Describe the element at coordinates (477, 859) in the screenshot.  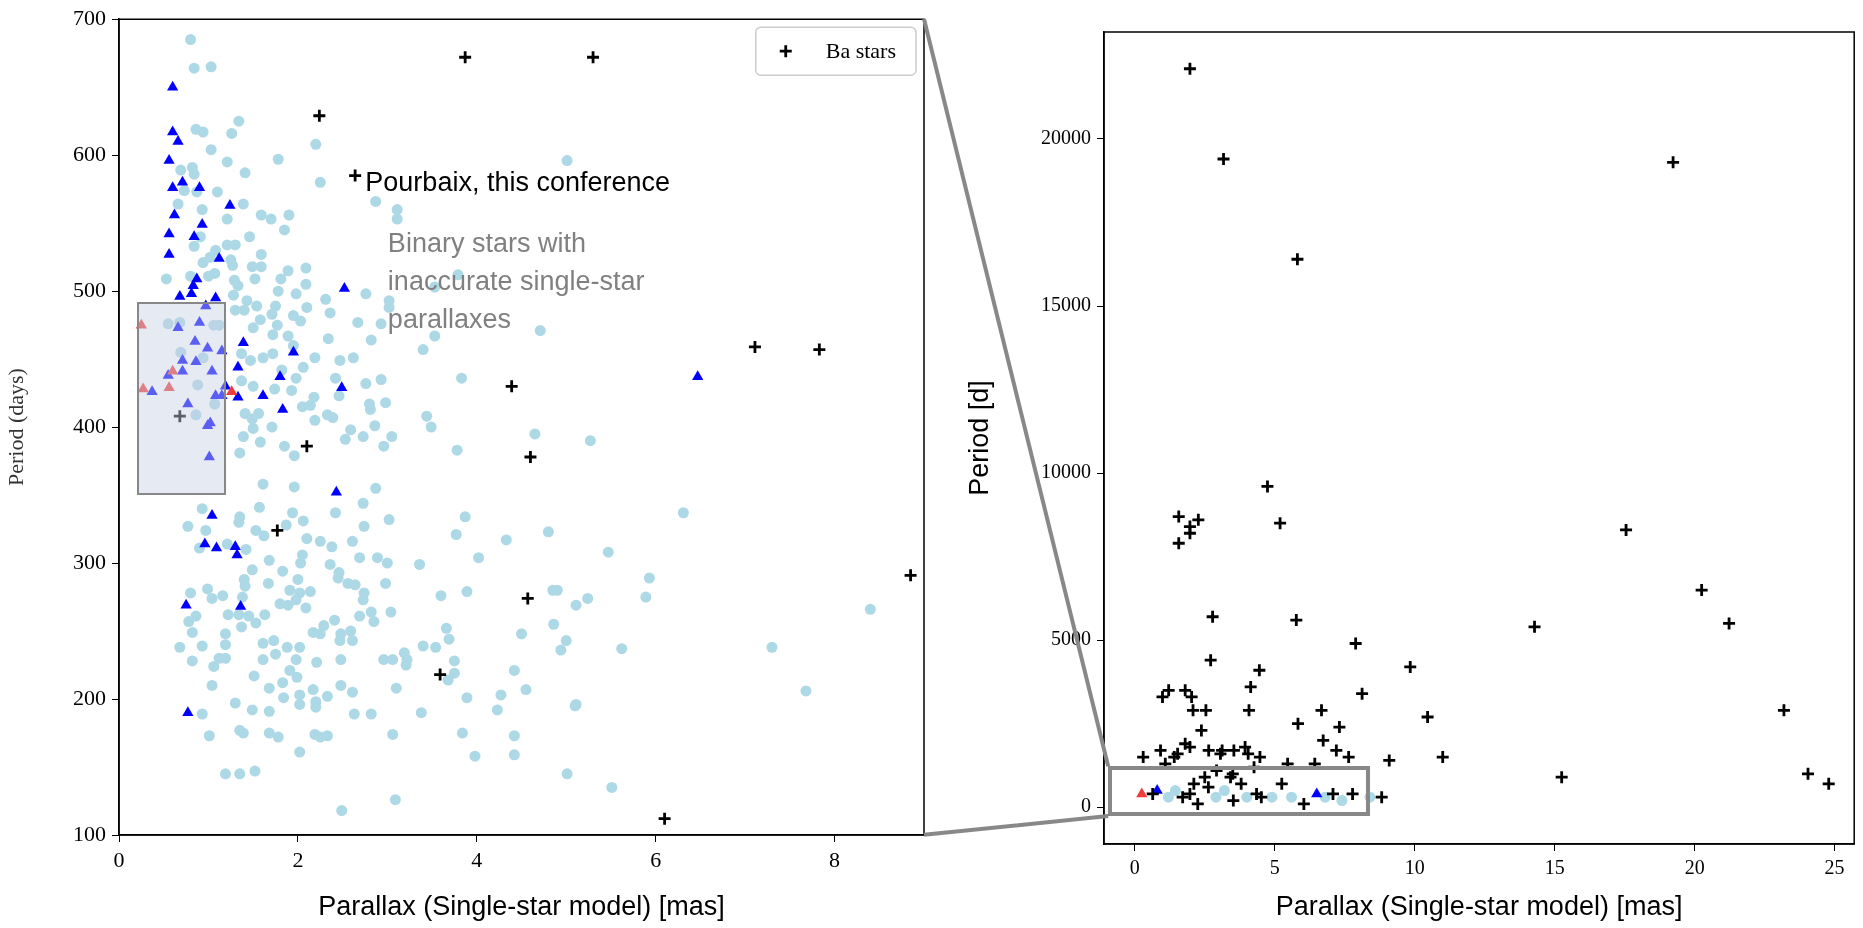
I see `x-tick-label: 4` at that location.